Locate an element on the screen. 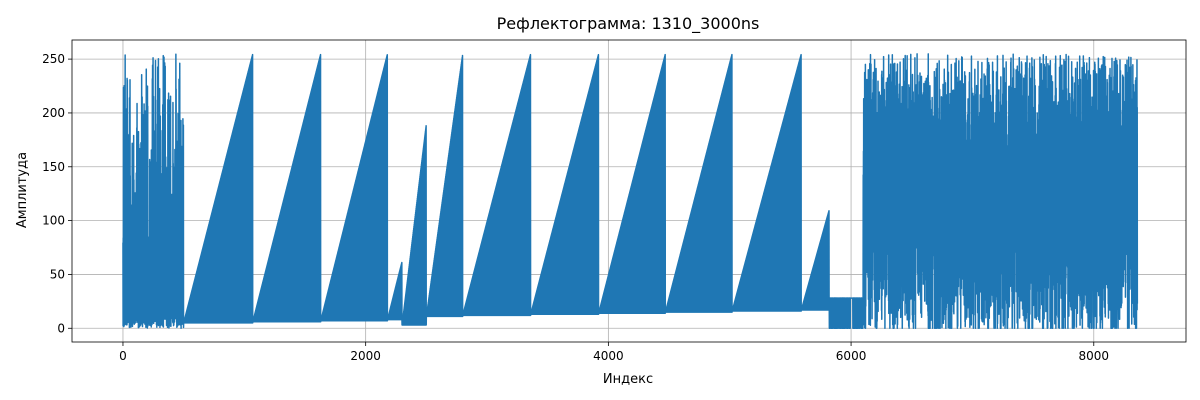 The width and height of the screenshot is (1200, 400). y-tick-label-2: 100 is located at coordinates (53, 221).